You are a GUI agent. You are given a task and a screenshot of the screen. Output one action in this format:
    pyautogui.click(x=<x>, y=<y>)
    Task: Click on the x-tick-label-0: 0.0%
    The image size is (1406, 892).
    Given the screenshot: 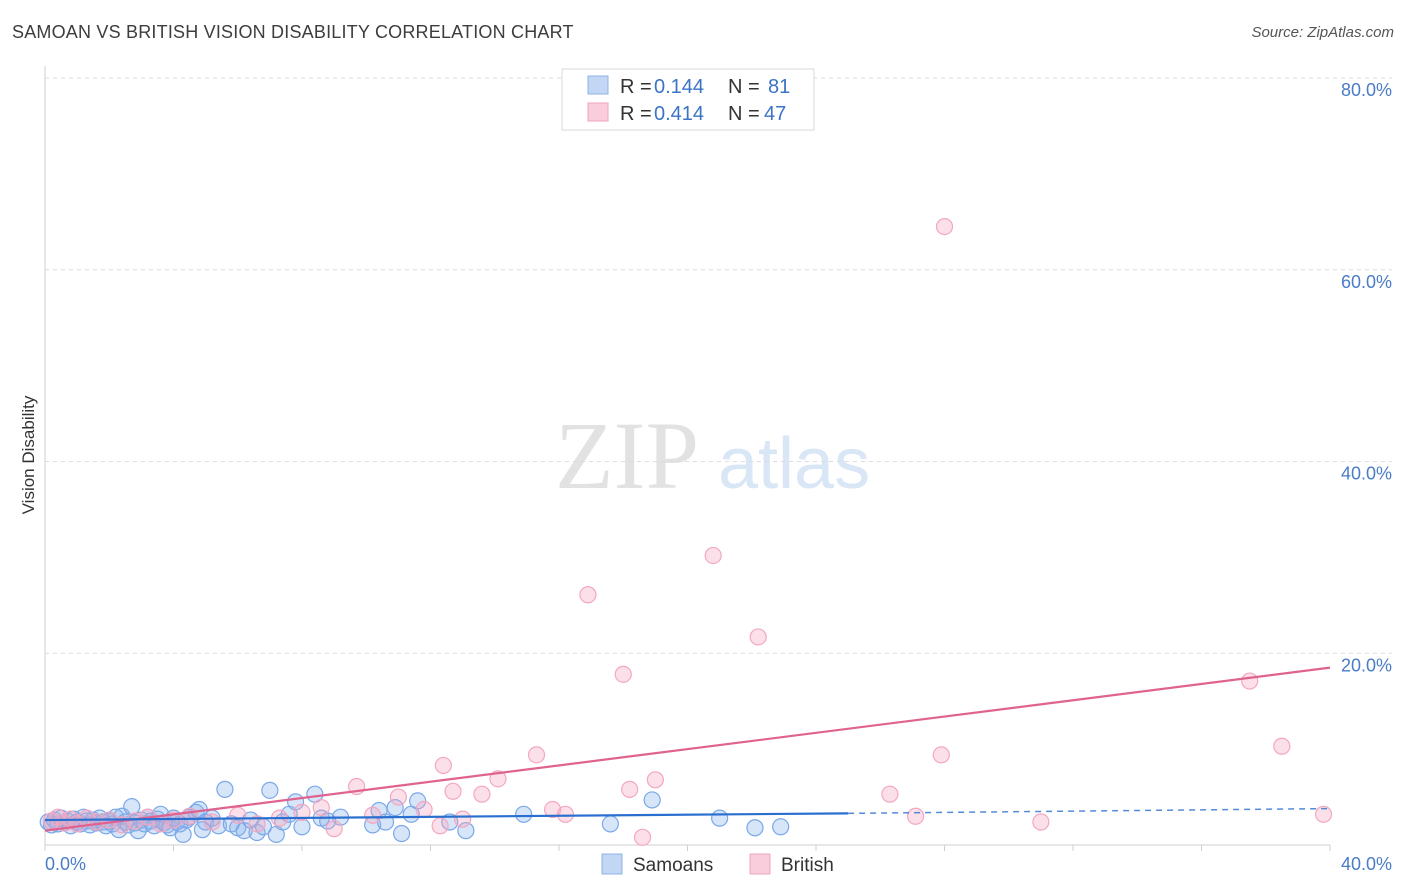 What is the action you would take?
    pyautogui.click(x=65, y=864)
    